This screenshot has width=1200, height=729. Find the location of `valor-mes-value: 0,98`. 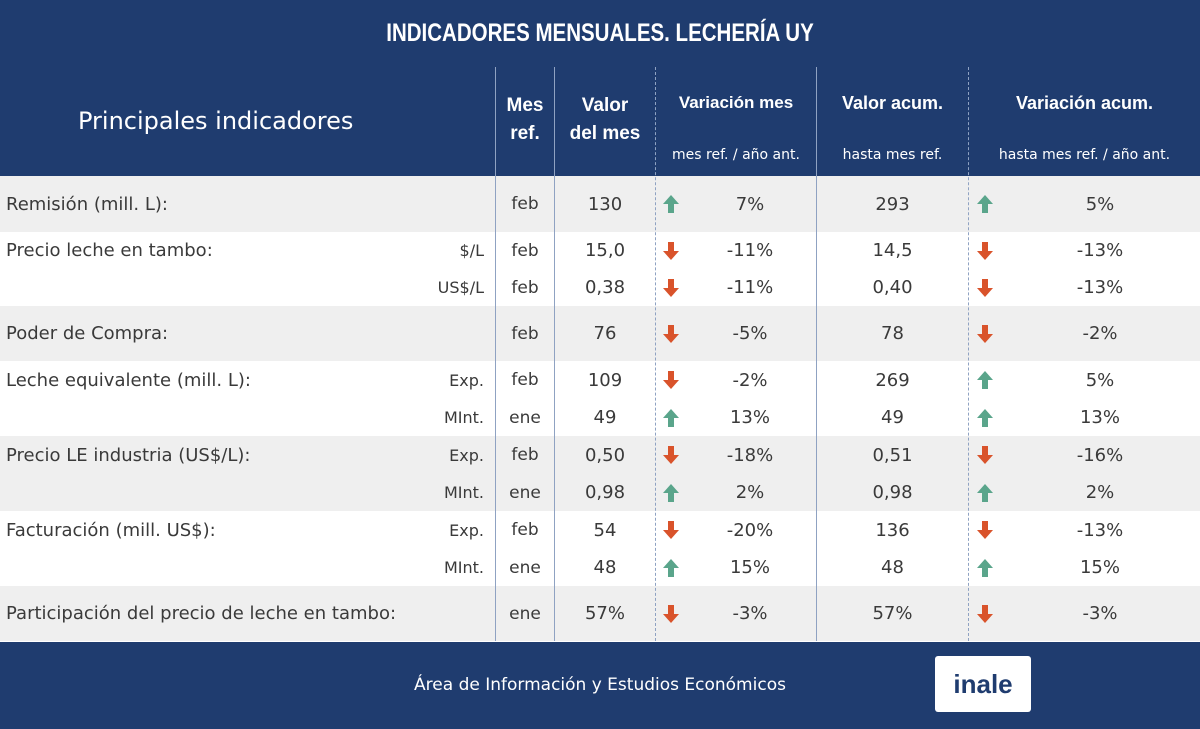

valor-mes-value: 0,98 is located at coordinates (605, 492).